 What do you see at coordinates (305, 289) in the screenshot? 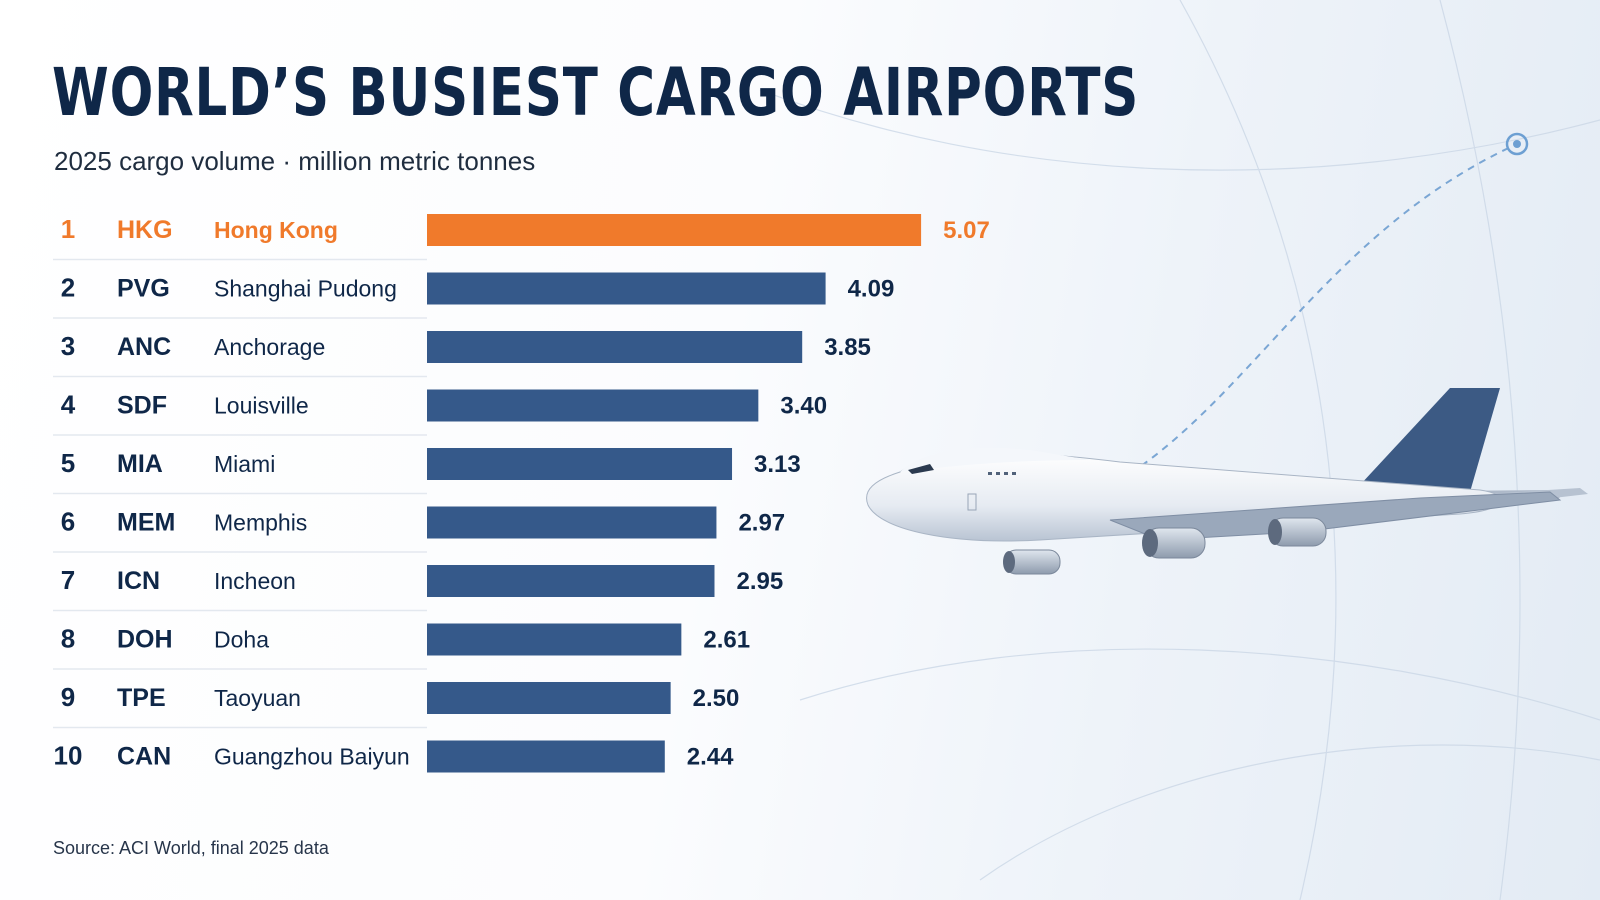
I see `airport-name-label: Shanghai Pudong` at bounding box center [305, 289].